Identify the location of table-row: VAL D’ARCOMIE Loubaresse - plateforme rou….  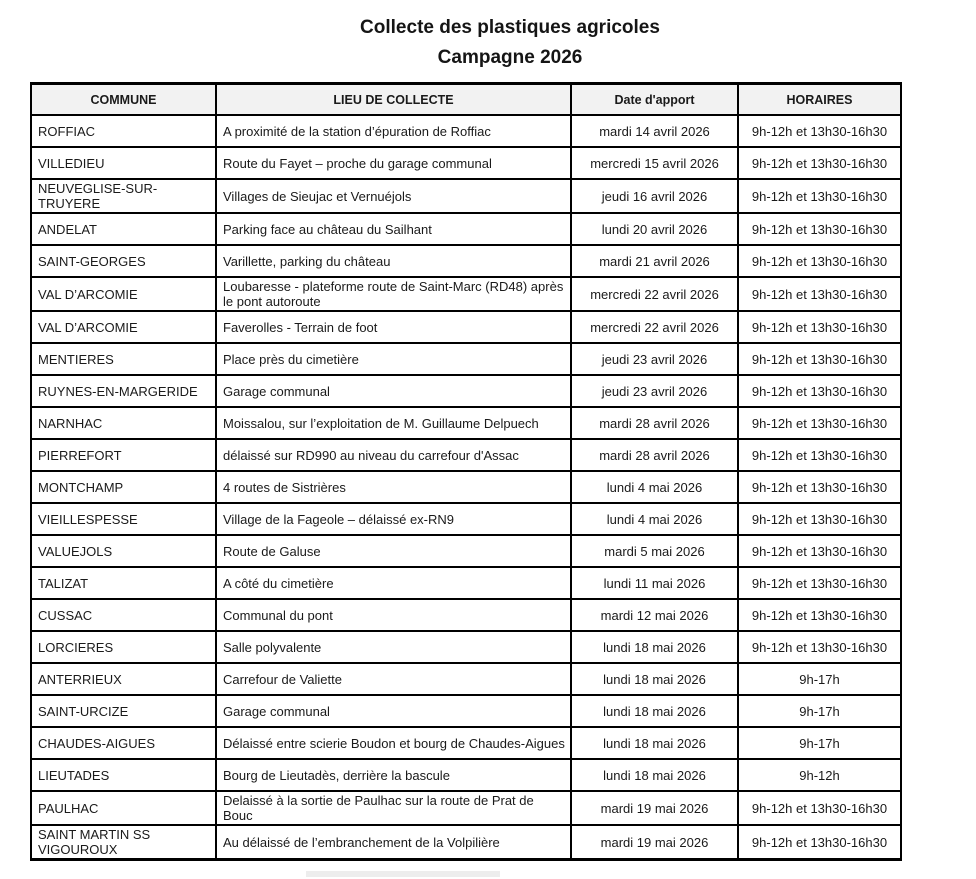
(466, 294).